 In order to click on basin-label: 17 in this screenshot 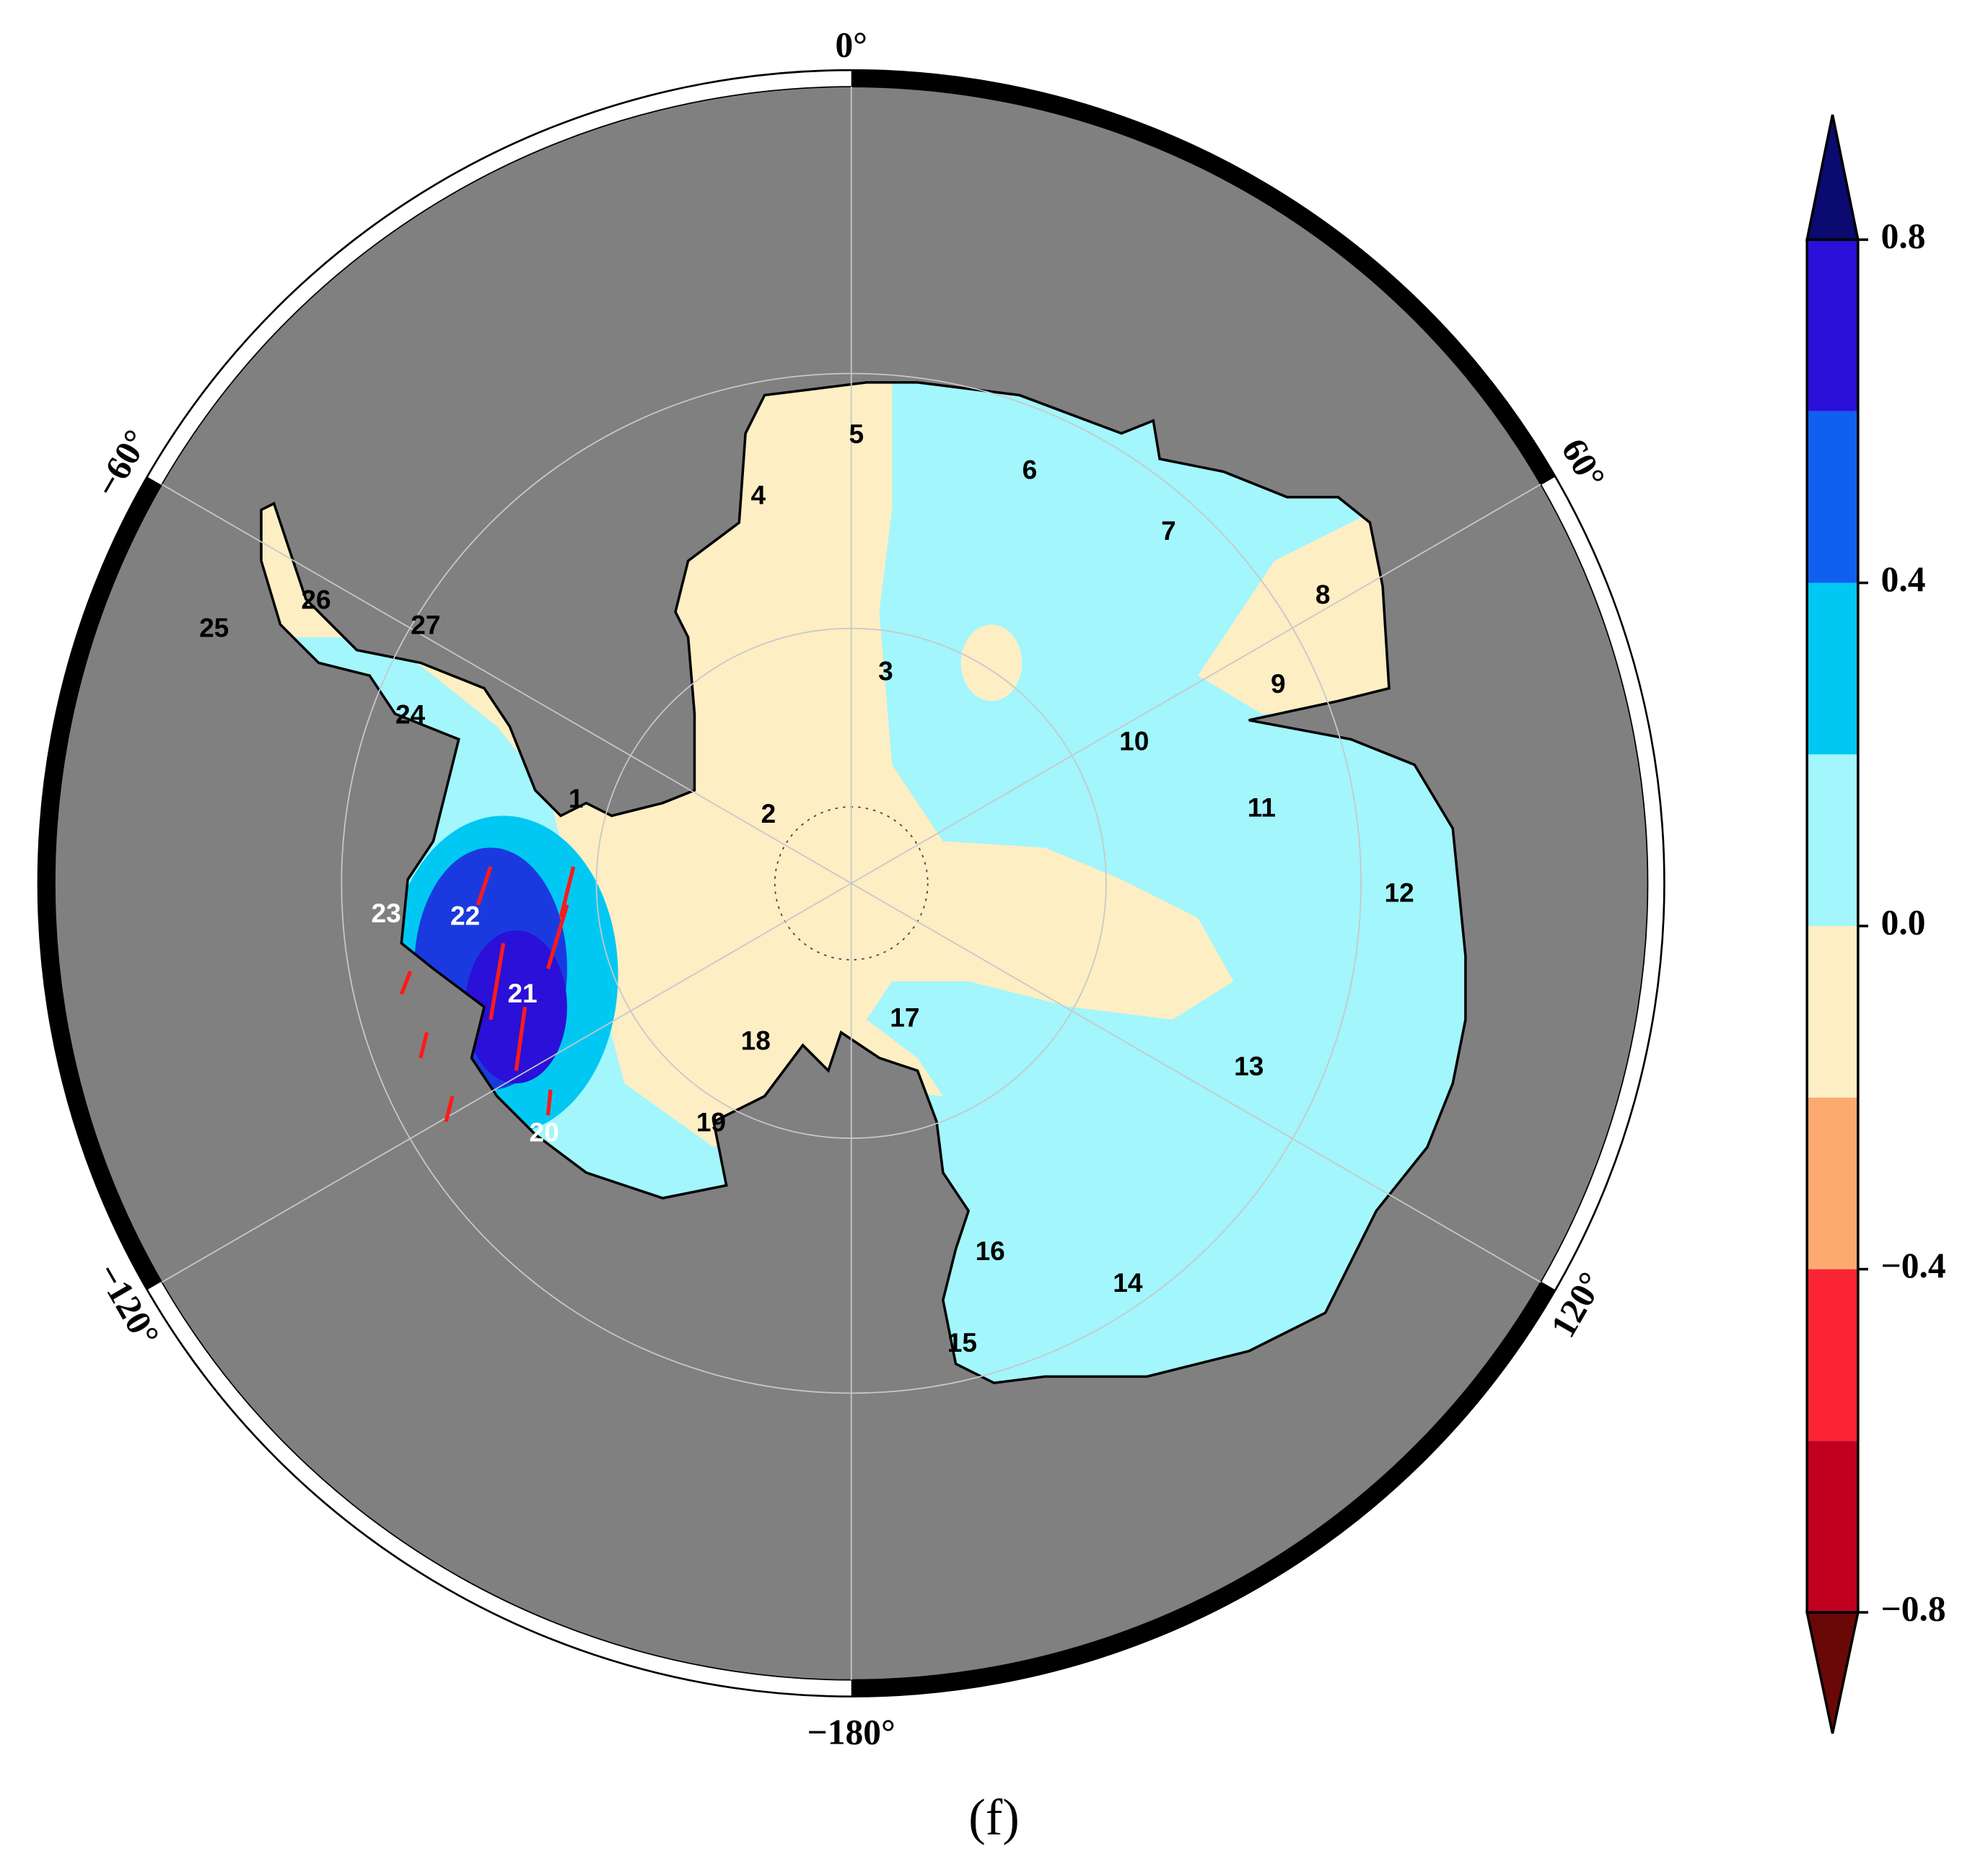, I will do `click(904, 1018)`.